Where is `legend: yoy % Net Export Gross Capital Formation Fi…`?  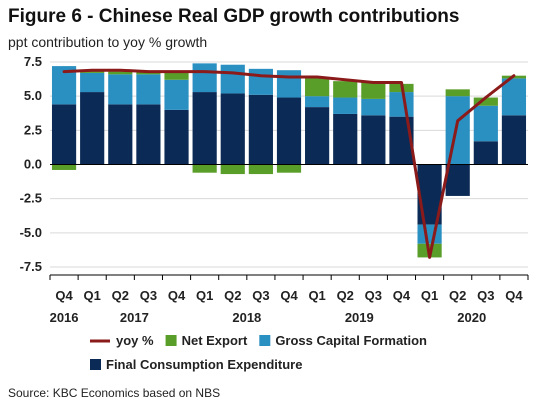 legend: yoy % Net Export Gross Capital Formation Fi… is located at coordinates (258, 352).